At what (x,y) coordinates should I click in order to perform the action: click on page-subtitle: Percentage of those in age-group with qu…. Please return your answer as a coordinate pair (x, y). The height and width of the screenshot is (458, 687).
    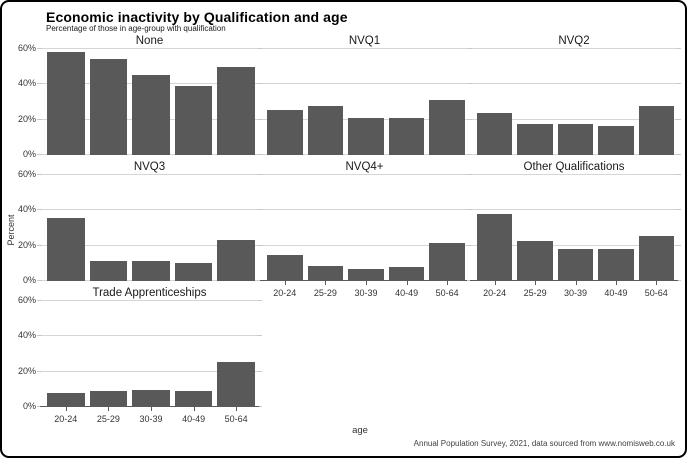
    Looking at the image, I should click on (136, 28).